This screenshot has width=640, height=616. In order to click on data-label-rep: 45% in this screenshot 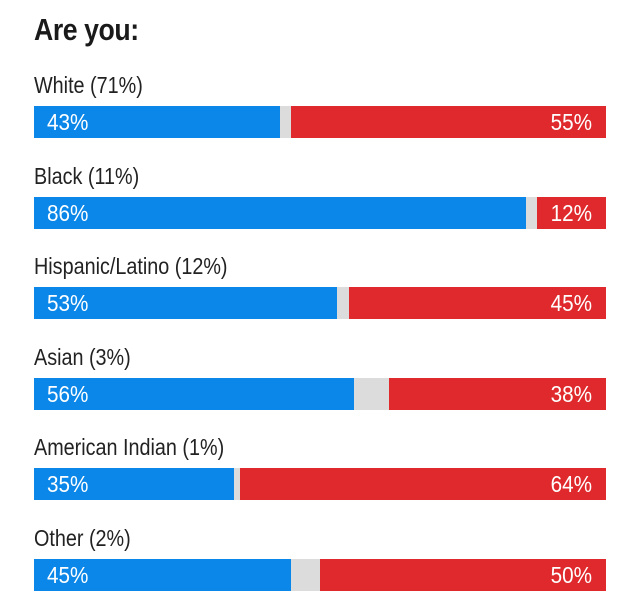, I will do `click(571, 303)`.